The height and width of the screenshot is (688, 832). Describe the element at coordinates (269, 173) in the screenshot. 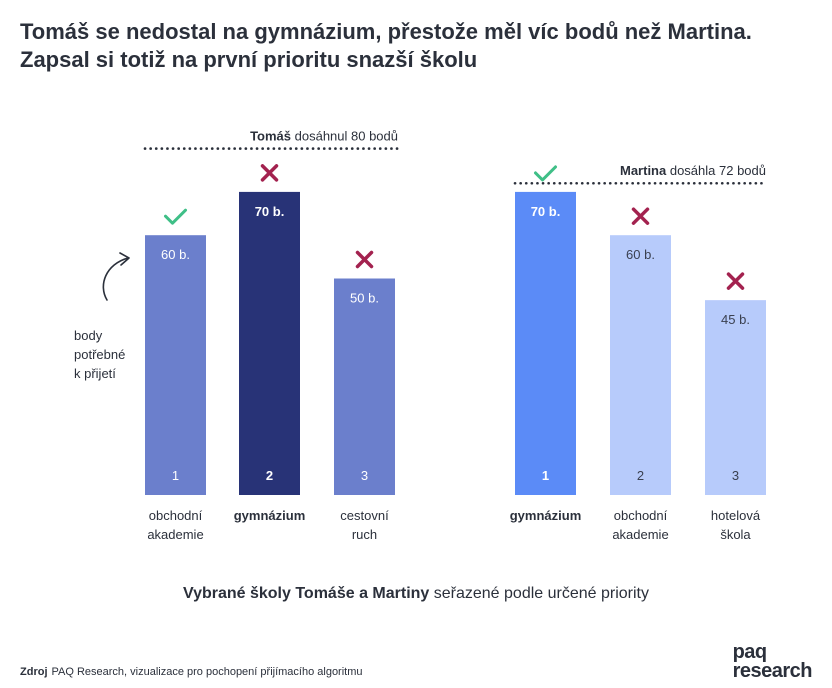

I see `tomáš-bar-2-cross-icon` at that location.